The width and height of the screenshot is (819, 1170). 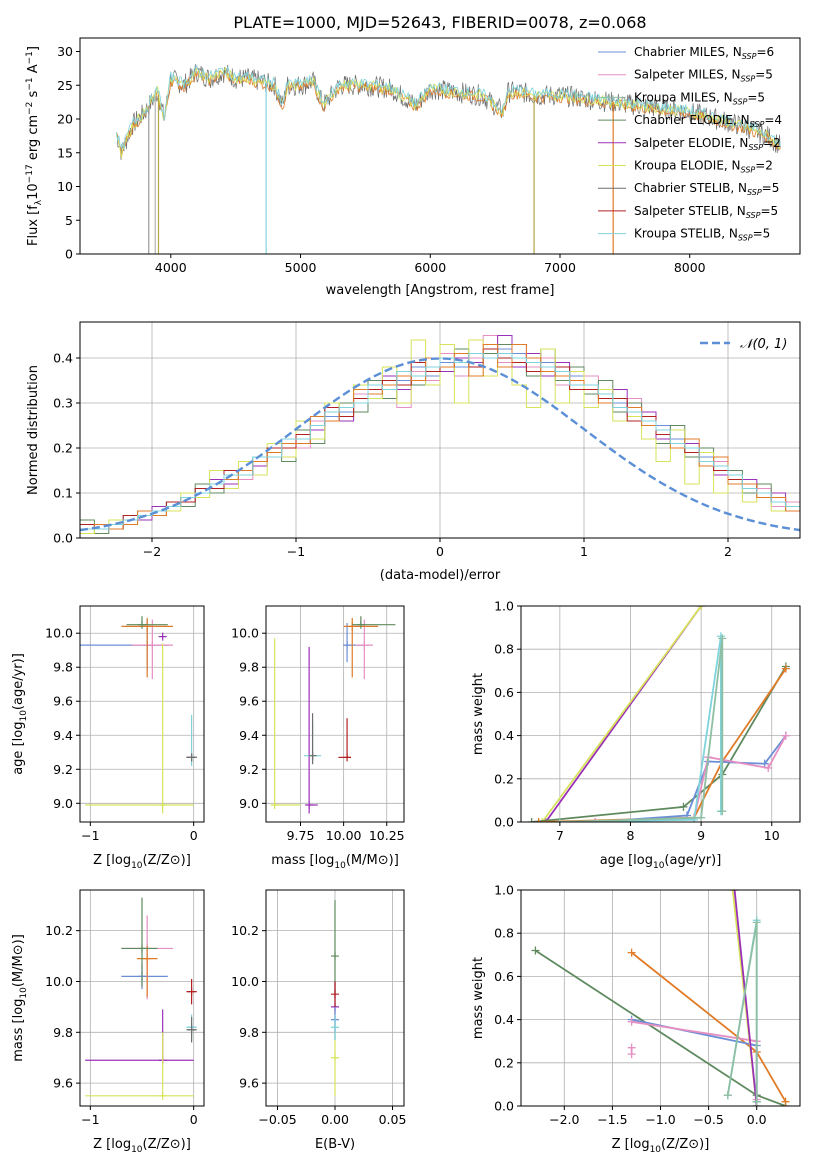 What do you see at coordinates (33, 430) in the screenshot?
I see `y-axis-label: Normed distribution` at bounding box center [33, 430].